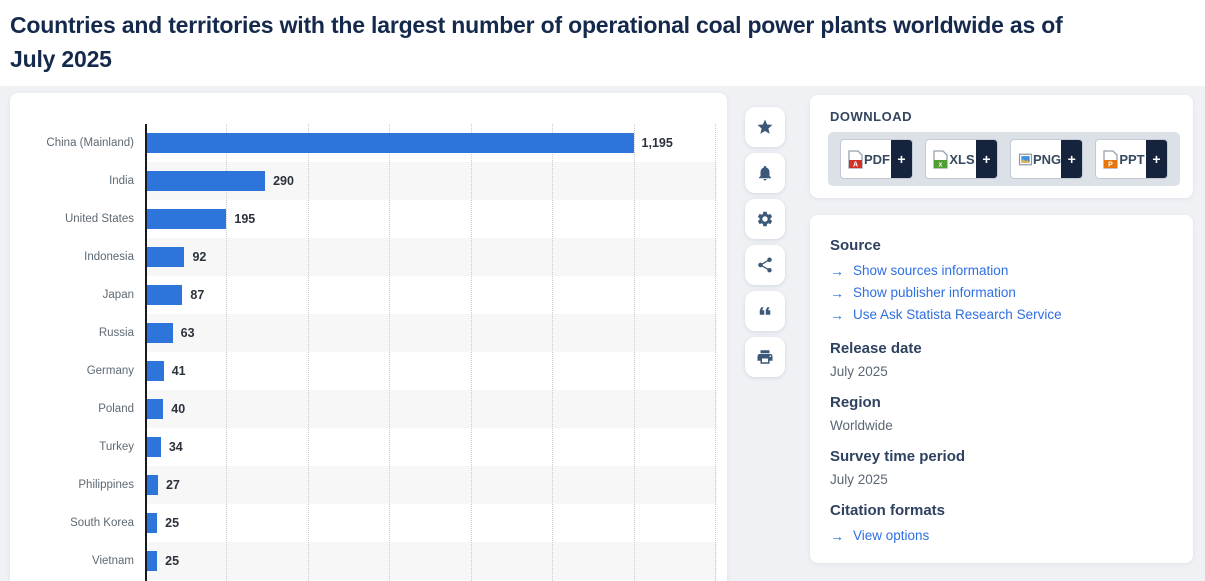 This screenshot has width=1205, height=581. What do you see at coordinates (368, 219) in the screenshot?
I see `chart-row: United States 195` at bounding box center [368, 219].